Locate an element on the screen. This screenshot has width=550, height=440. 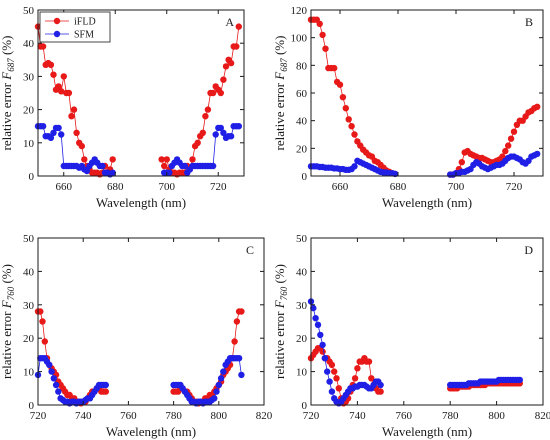
x-tick-label: 720 is located at coordinates (311, 416).